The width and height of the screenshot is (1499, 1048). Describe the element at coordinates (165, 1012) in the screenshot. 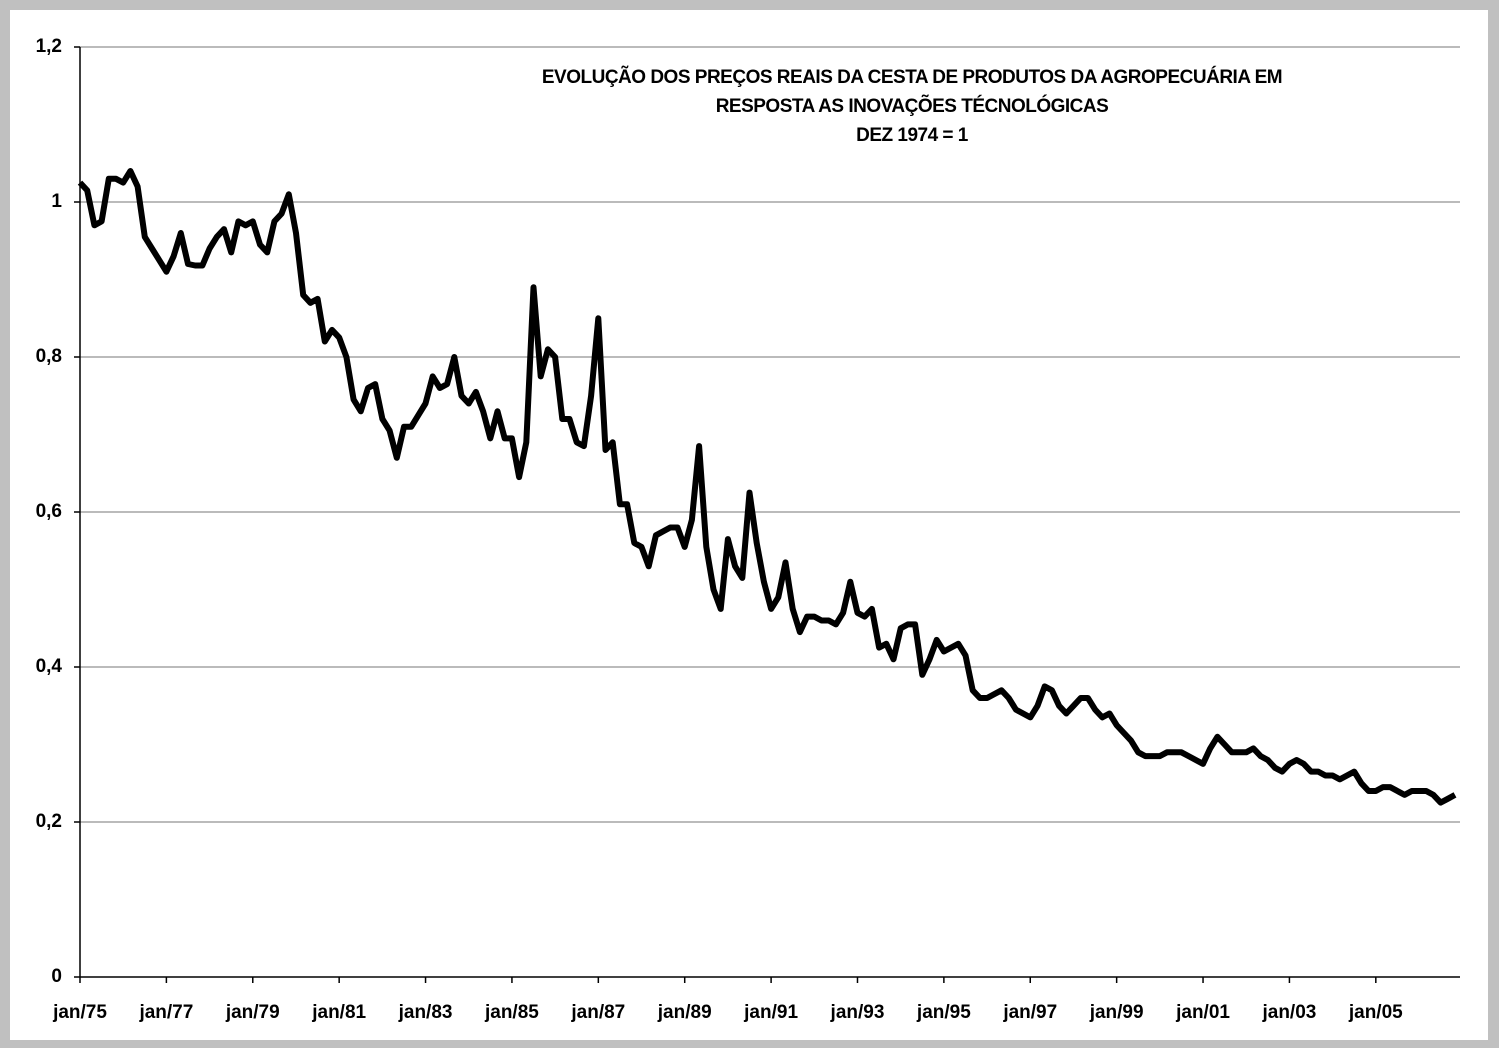

I see `x-tick-label: jan/77` at that location.